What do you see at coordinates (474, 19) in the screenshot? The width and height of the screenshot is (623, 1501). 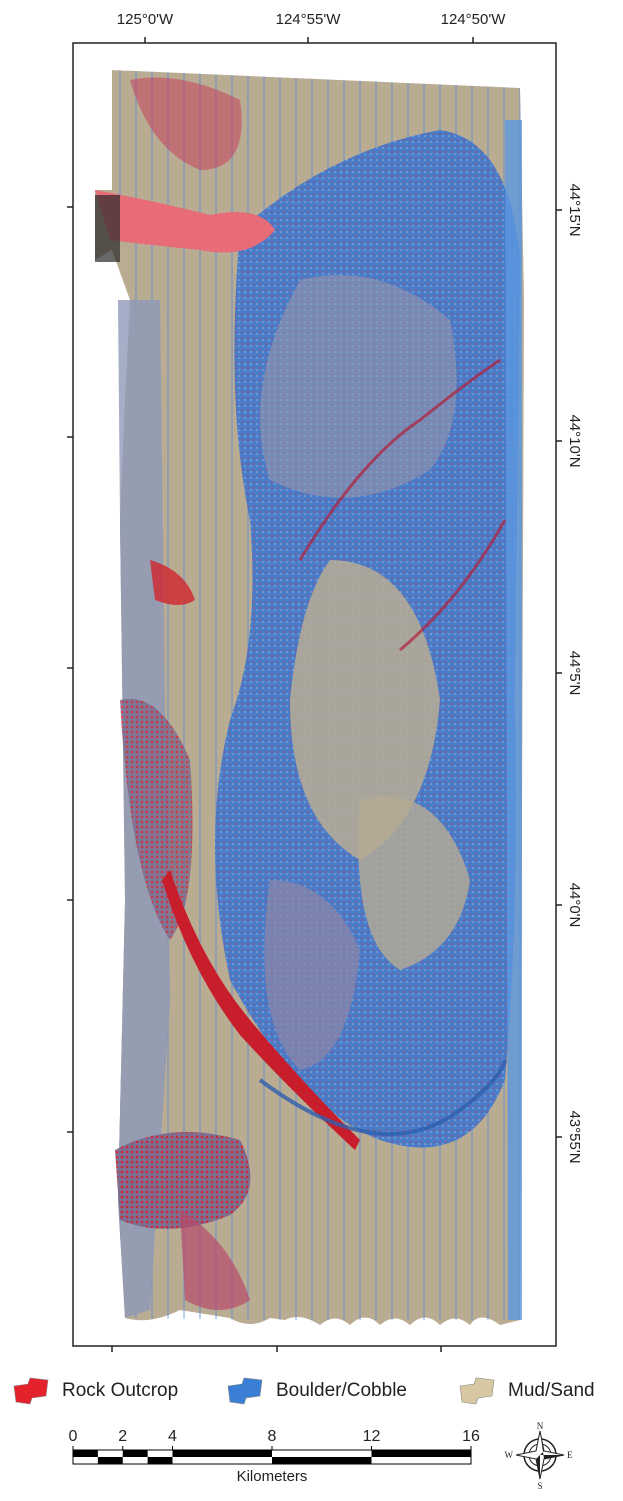 I see `longitude-label: 124°50'W` at bounding box center [474, 19].